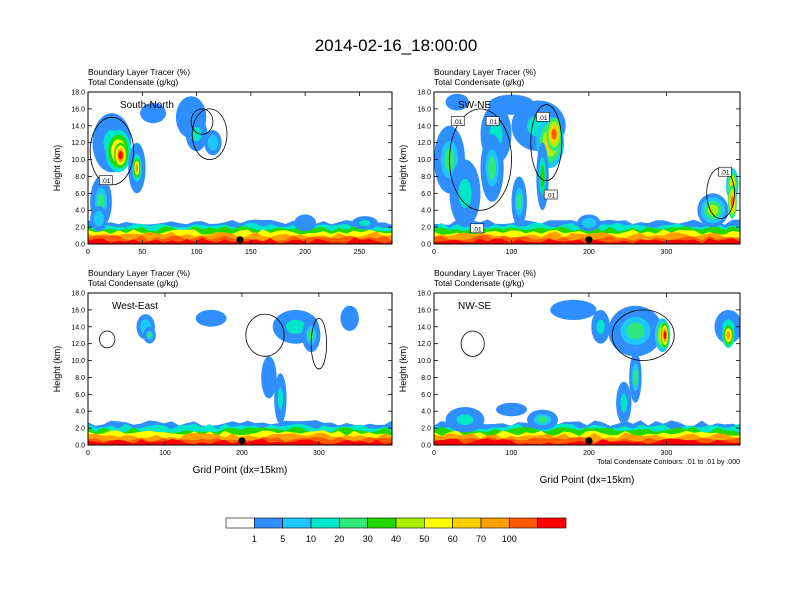 The image size is (792, 612). I want to click on plot-background, so click(587, 369).